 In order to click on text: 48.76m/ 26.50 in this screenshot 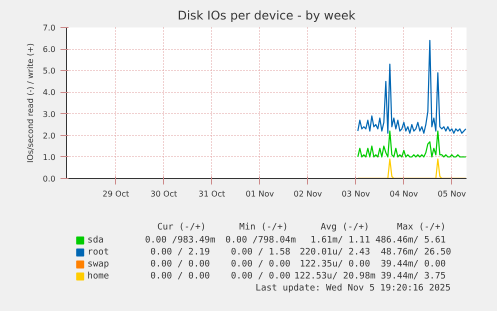, I will do `click(416, 253)`.